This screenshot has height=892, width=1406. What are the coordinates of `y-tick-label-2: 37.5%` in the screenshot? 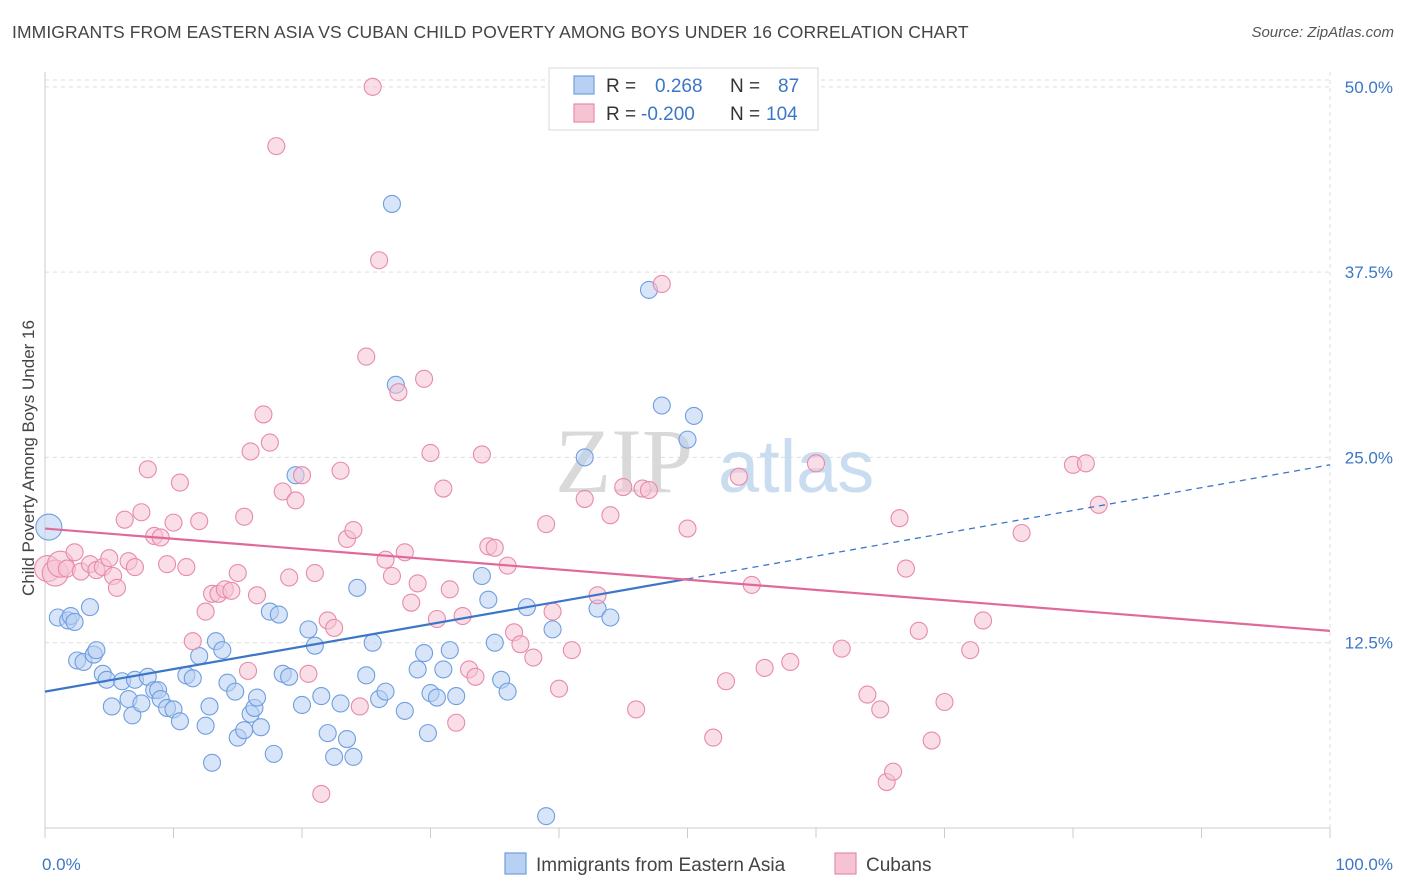 It's located at (1369, 272).